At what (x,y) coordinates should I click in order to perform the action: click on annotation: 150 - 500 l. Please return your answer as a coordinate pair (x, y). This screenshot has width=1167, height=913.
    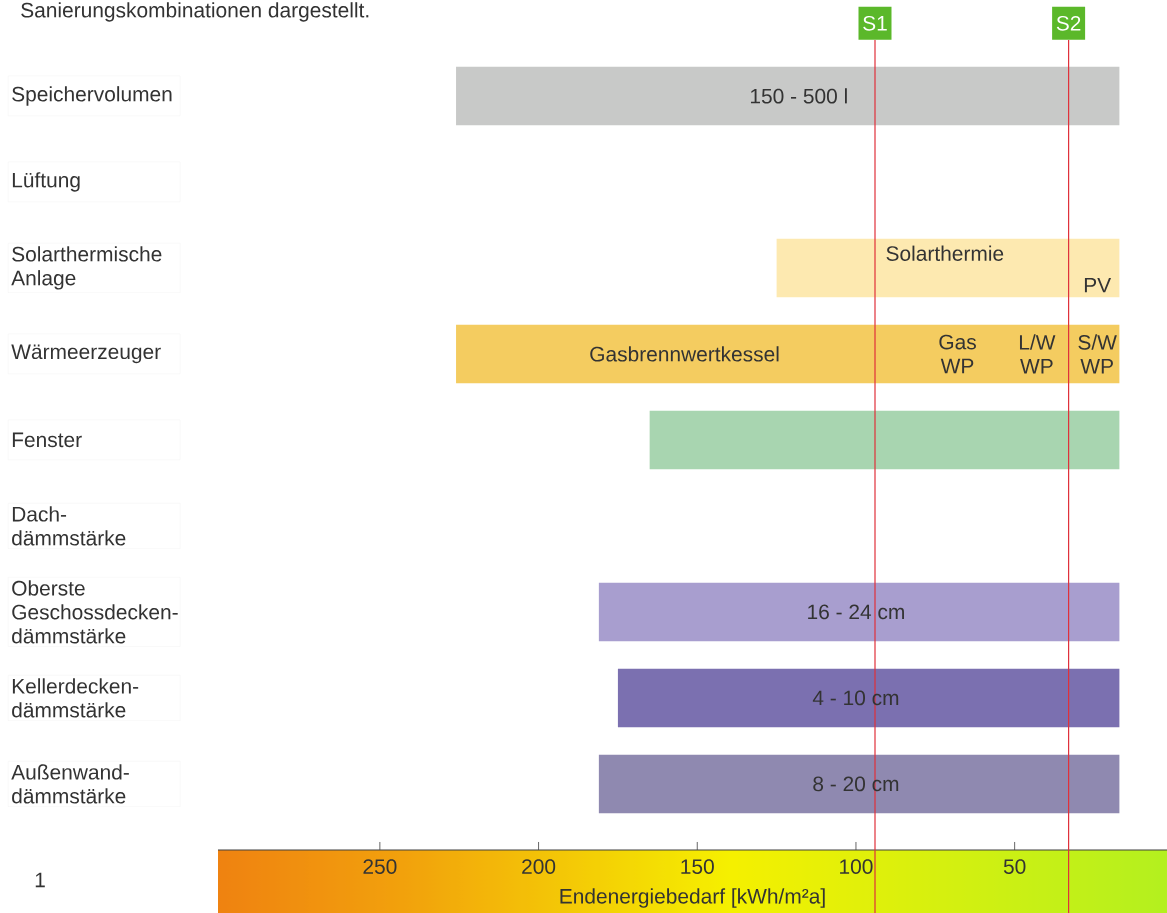
    Looking at the image, I should click on (798, 96).